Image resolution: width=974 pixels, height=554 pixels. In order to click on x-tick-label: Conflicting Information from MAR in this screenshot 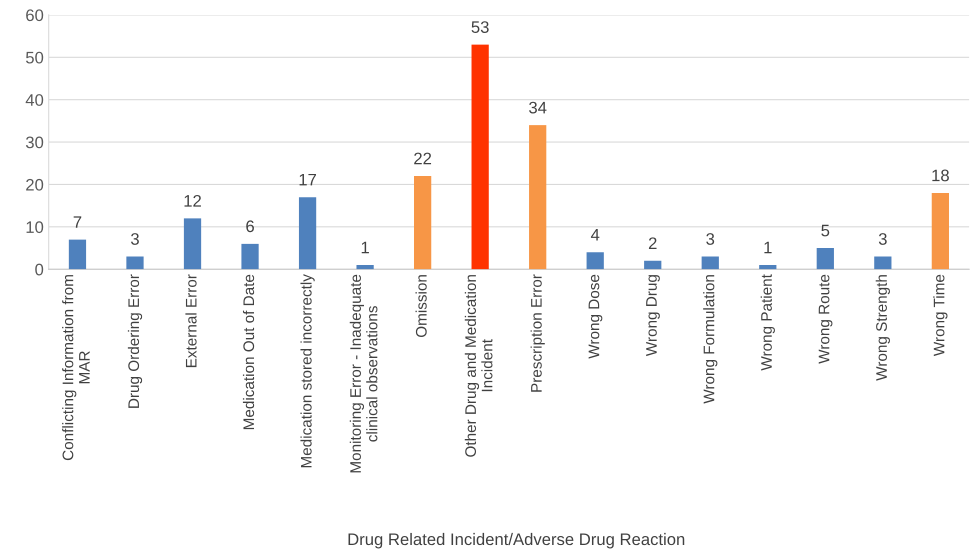, I will do `click(76, 367)`.